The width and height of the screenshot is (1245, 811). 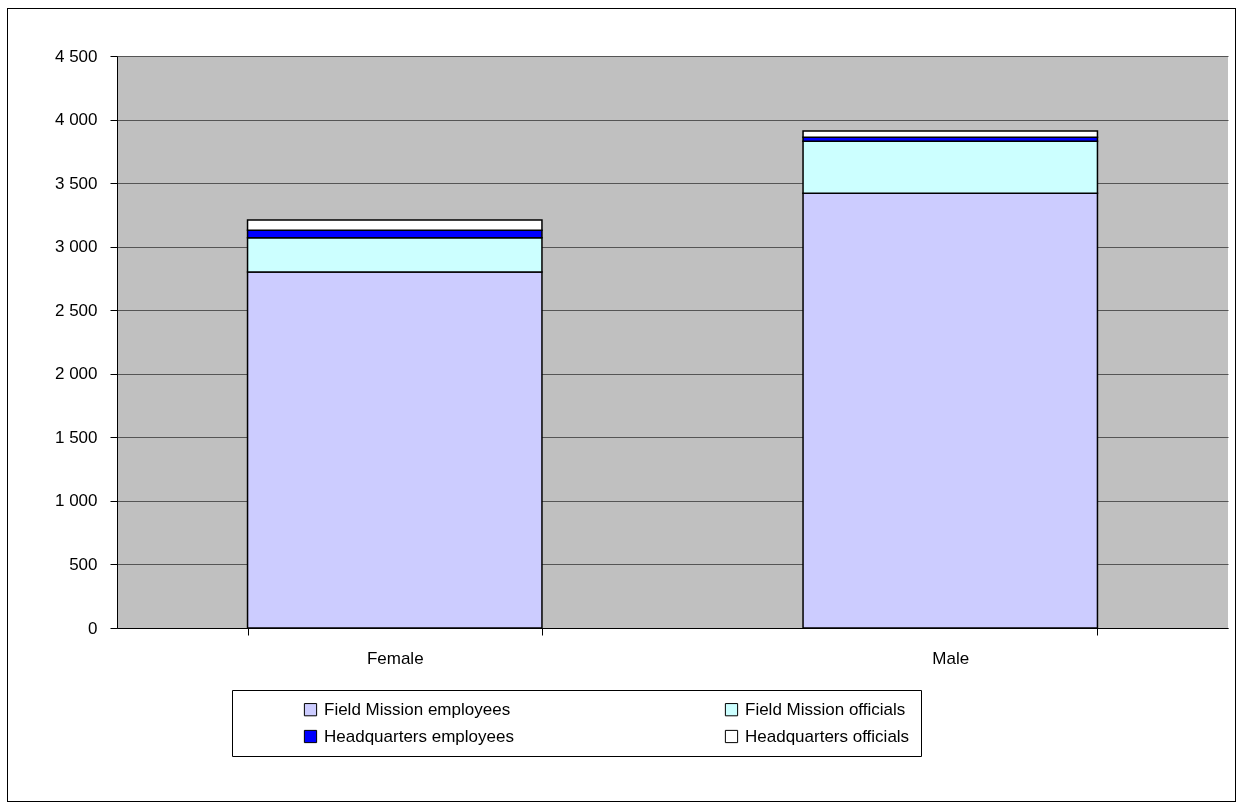 I want to click on legend-label: Field Mission employees, so click(x=417, y=709).